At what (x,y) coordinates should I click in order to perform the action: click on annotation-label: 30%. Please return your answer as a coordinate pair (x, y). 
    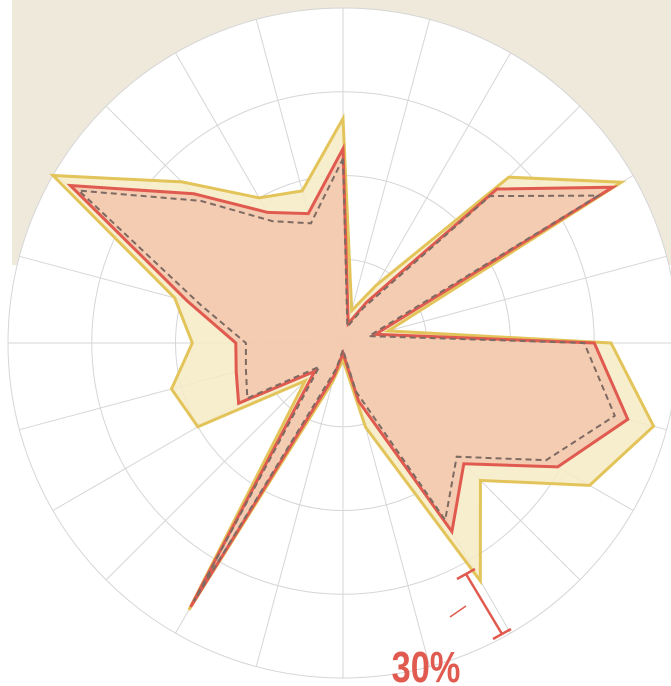
    Looking at the image, I should click on (426, 664).